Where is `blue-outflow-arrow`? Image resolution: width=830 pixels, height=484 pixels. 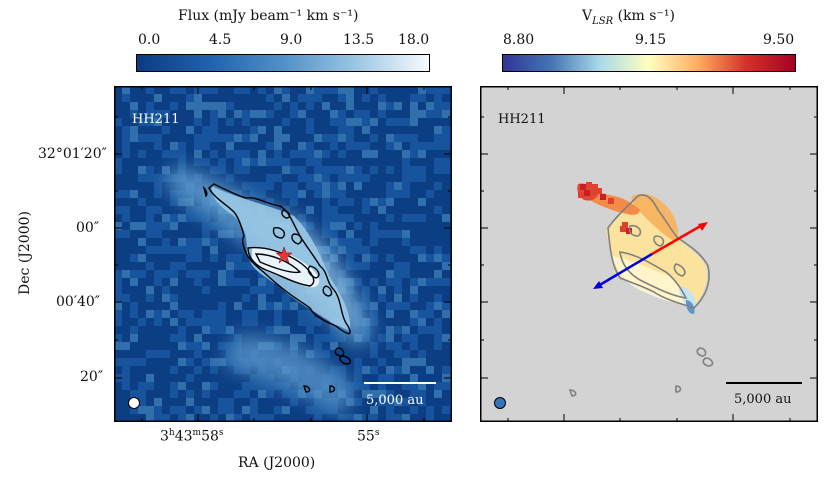 blue-outflow-arrow is located at coordinates (625, 270).